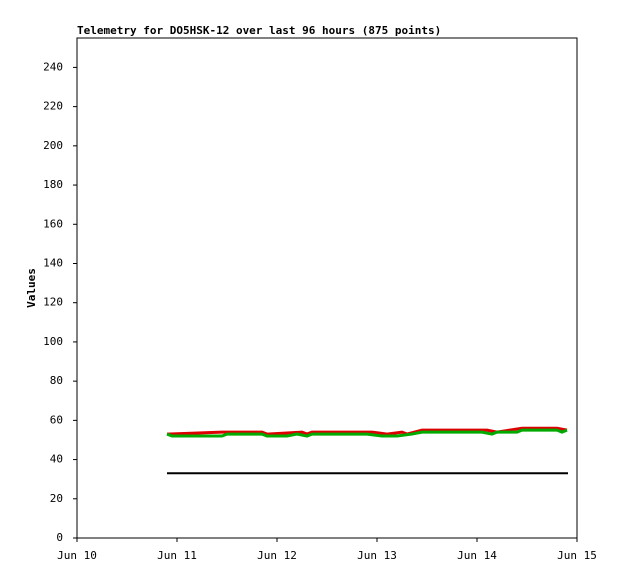  Describe the element at coordinates (53, 341) in the screenshot. I see `y-tick-label: 100` at that location.